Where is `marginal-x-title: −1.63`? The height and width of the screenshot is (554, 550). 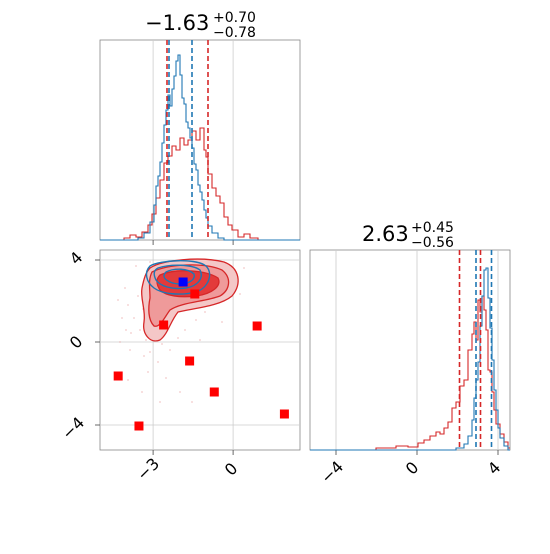
marginal-x-title: −1.63 is located at coordinates (177, 23).